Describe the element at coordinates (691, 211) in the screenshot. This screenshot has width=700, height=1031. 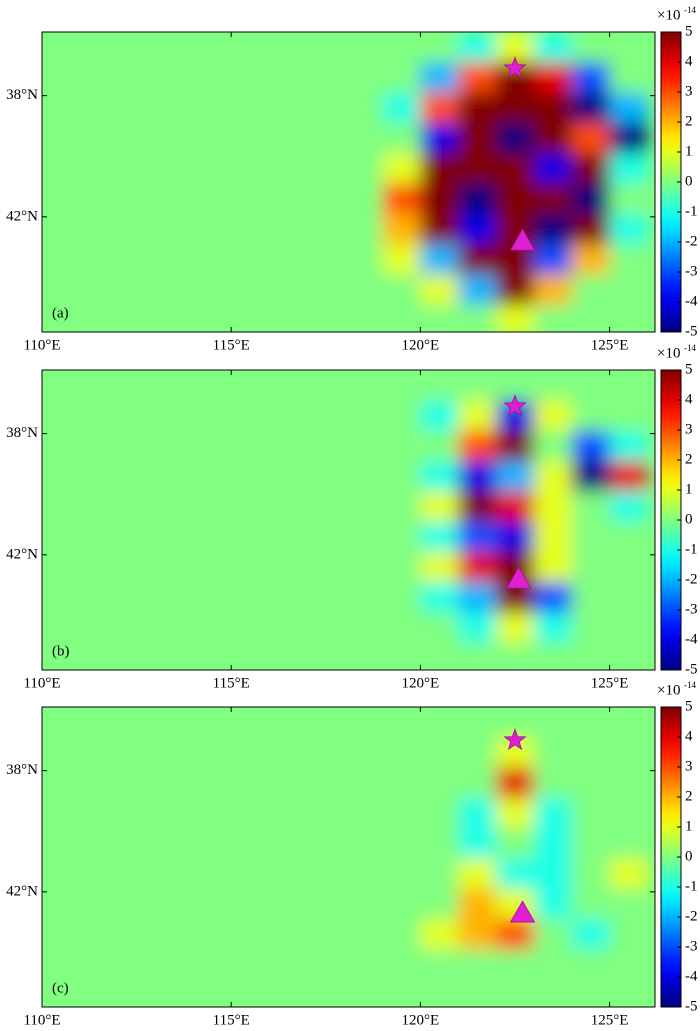
I see `colorbar-tick-label: -1` at that location.